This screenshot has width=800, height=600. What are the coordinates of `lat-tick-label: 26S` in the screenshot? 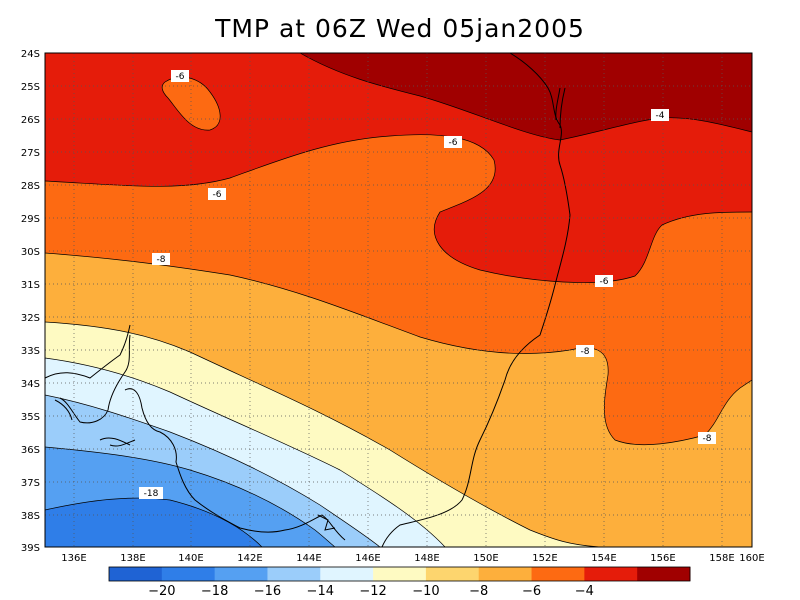 It's located at (30, 120).